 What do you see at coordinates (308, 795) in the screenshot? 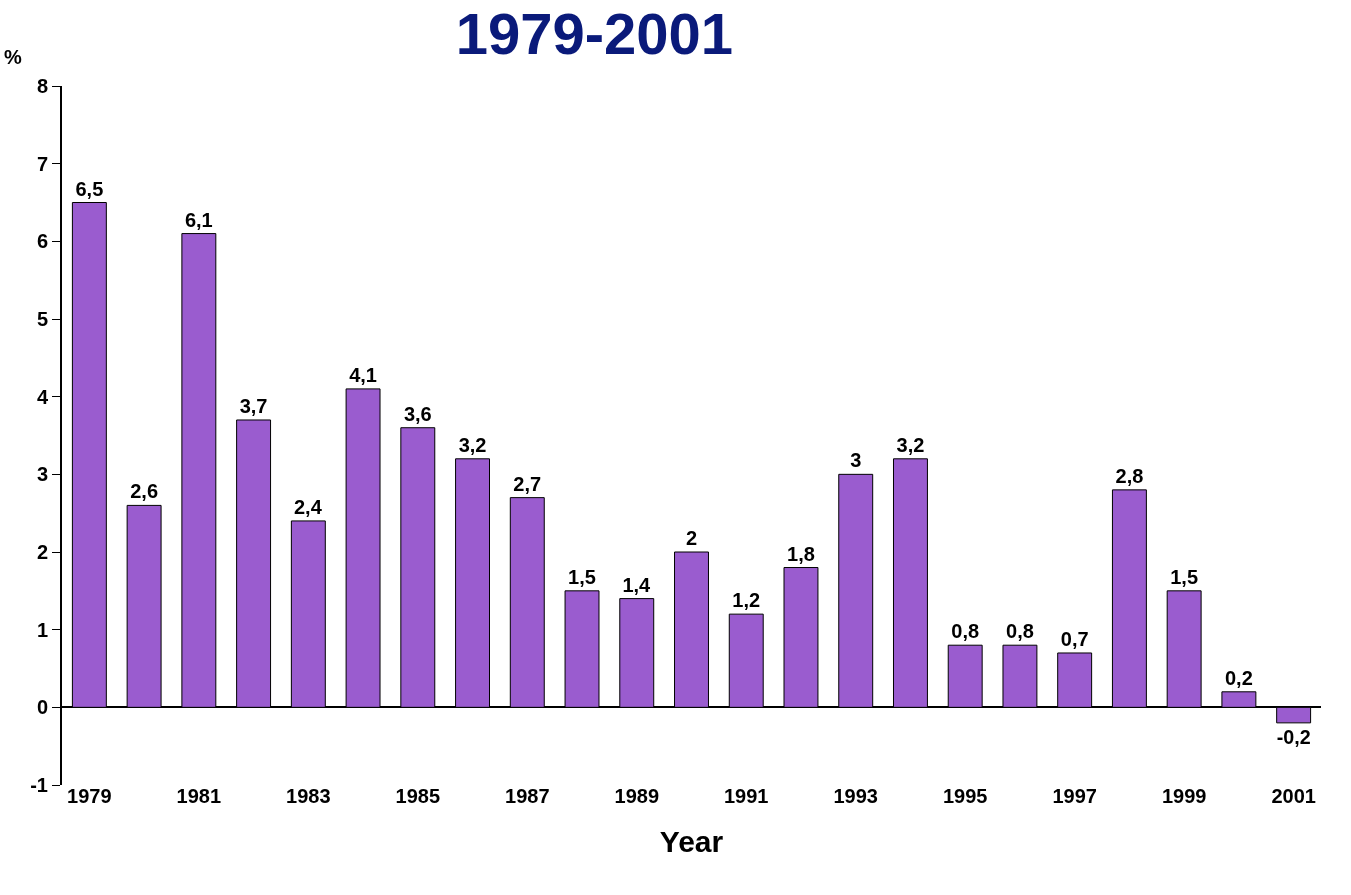
I see `x-tick-label: 1983` at bounding box center [308, 795].